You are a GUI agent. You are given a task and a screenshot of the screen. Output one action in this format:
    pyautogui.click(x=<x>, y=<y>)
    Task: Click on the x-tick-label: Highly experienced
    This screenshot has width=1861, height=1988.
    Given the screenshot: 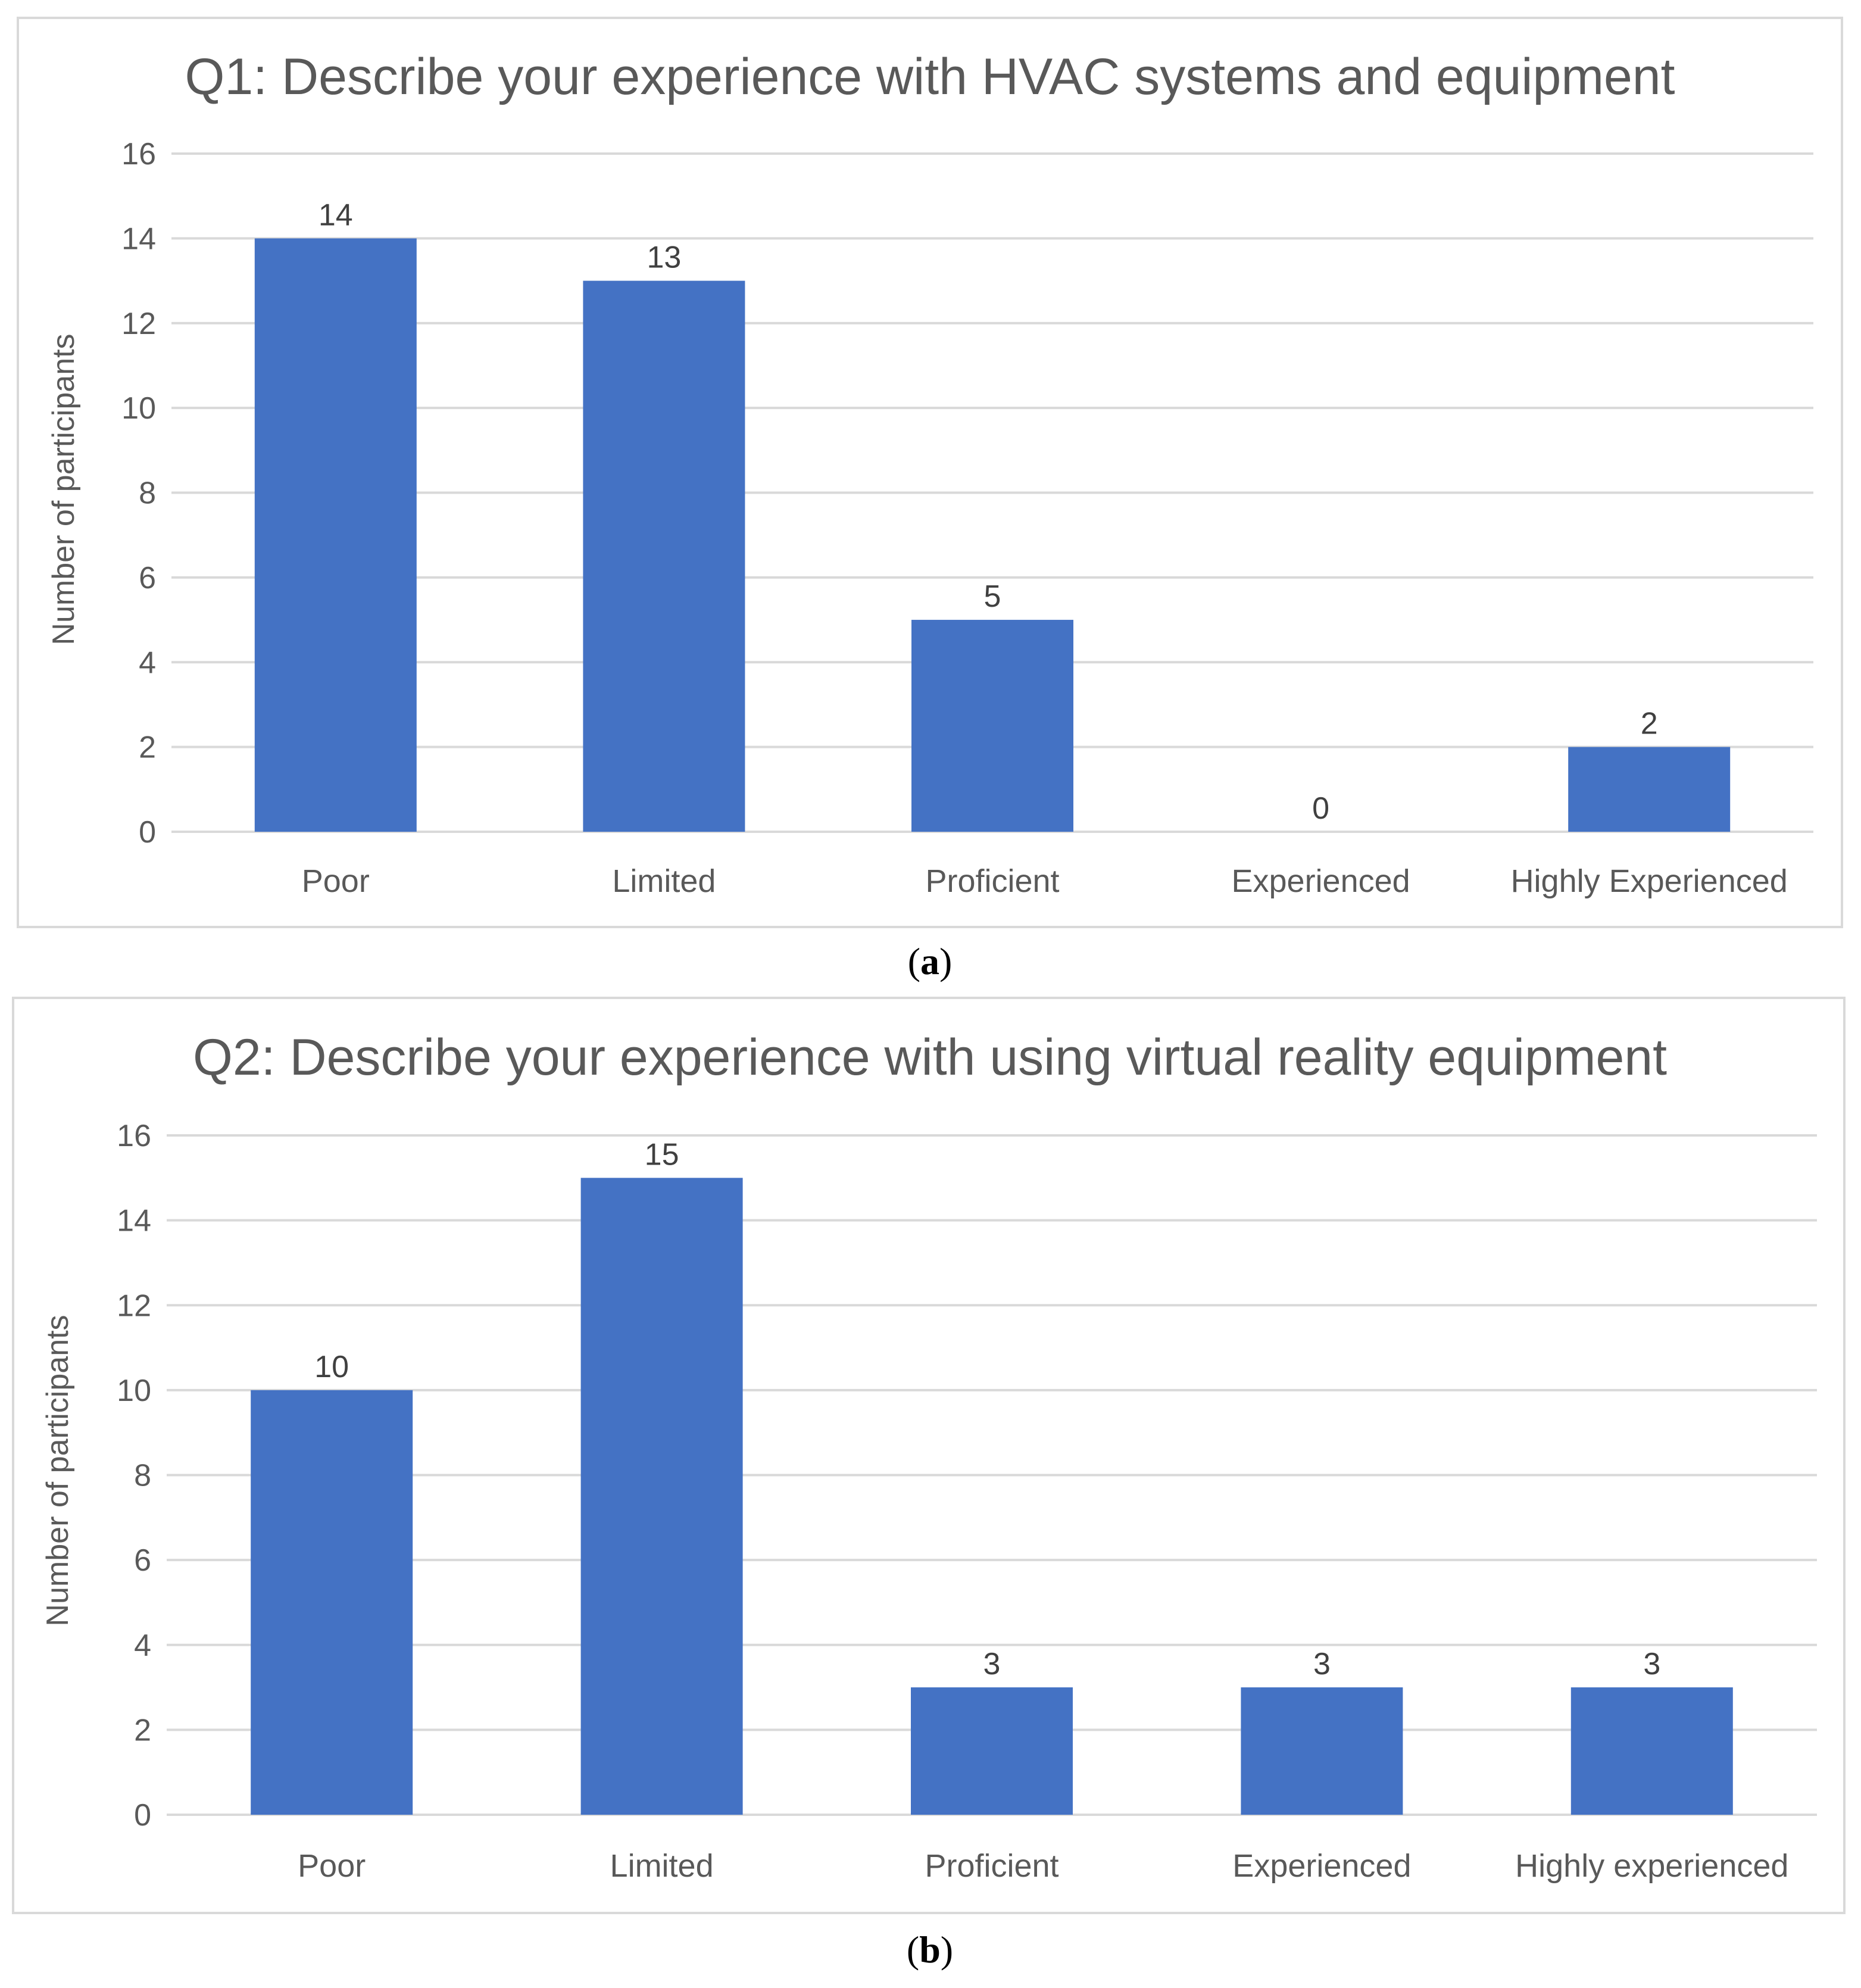 What is the action you would take?
    pyautogui.click(x=1651, y=1866)
    